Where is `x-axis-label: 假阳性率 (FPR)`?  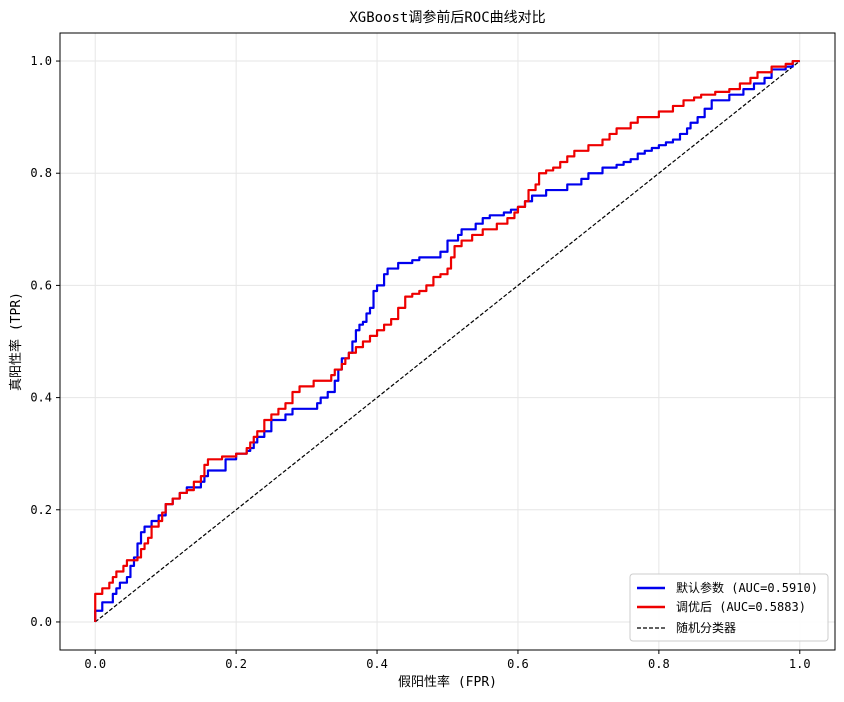 x-axis-label: 假阳性率 (FPR) is located at coordinates (447, 682).